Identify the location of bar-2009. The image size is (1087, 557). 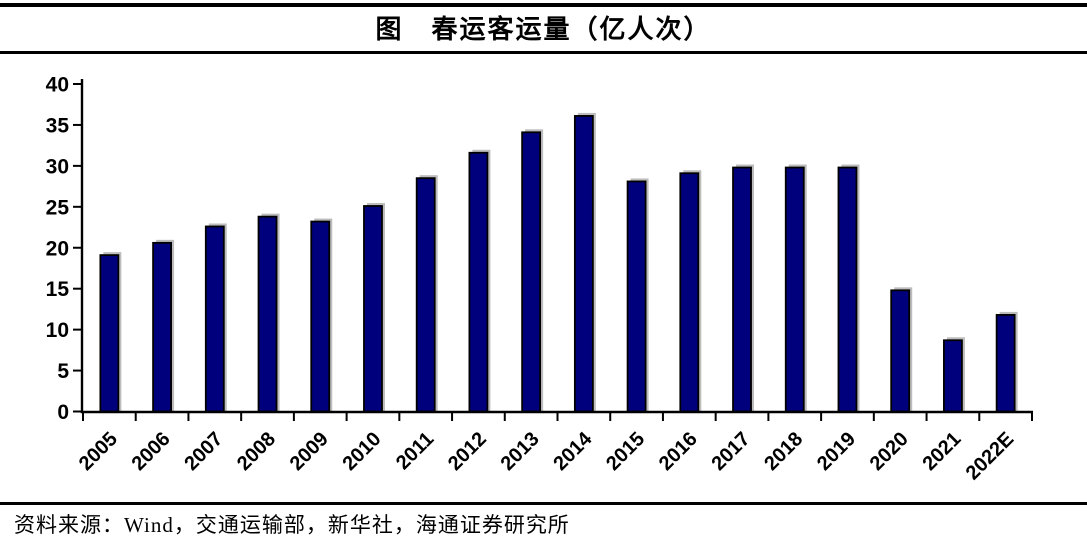
(320, 316).